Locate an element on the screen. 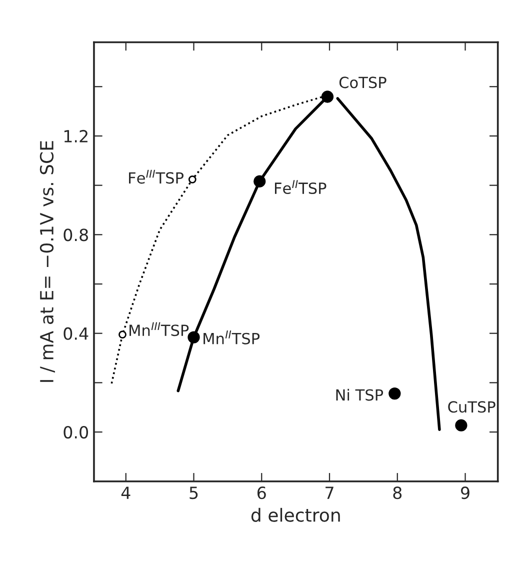 The height and width of the screenshot is (563, 508). y-tick-label: 0.4 is located at coordinates (76, 333).